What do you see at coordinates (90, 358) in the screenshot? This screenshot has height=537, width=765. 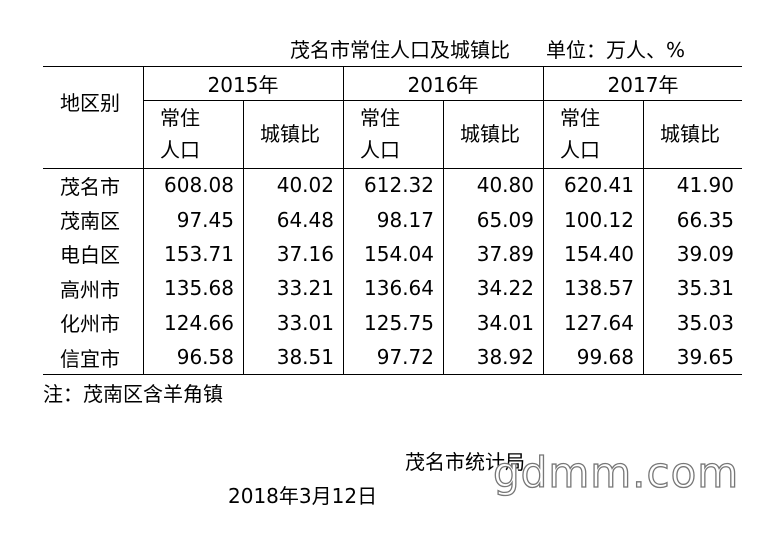 I see `region: 信宜市` at bounding box center [90, 358].